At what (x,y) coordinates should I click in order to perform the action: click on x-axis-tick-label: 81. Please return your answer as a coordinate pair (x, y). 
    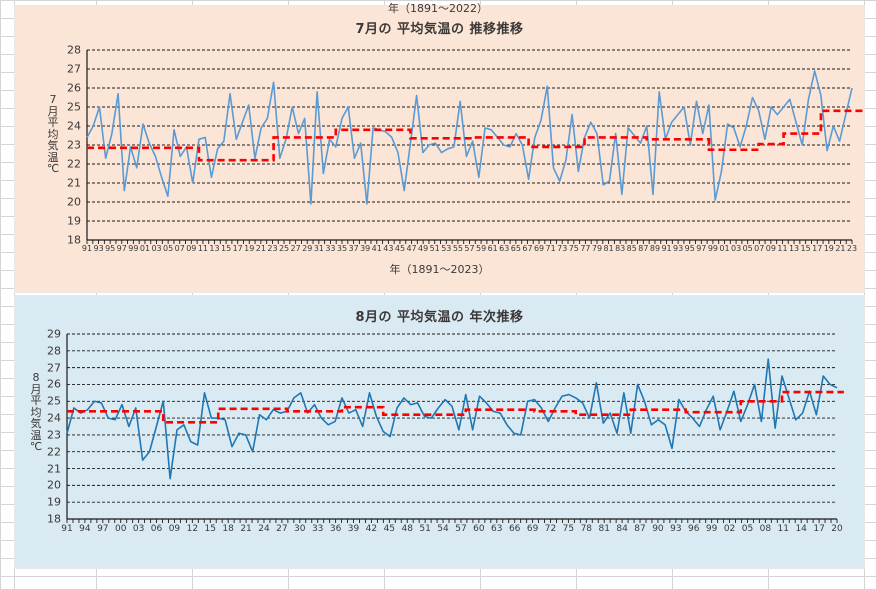
    Looking at the image, I should click on (608, 248).